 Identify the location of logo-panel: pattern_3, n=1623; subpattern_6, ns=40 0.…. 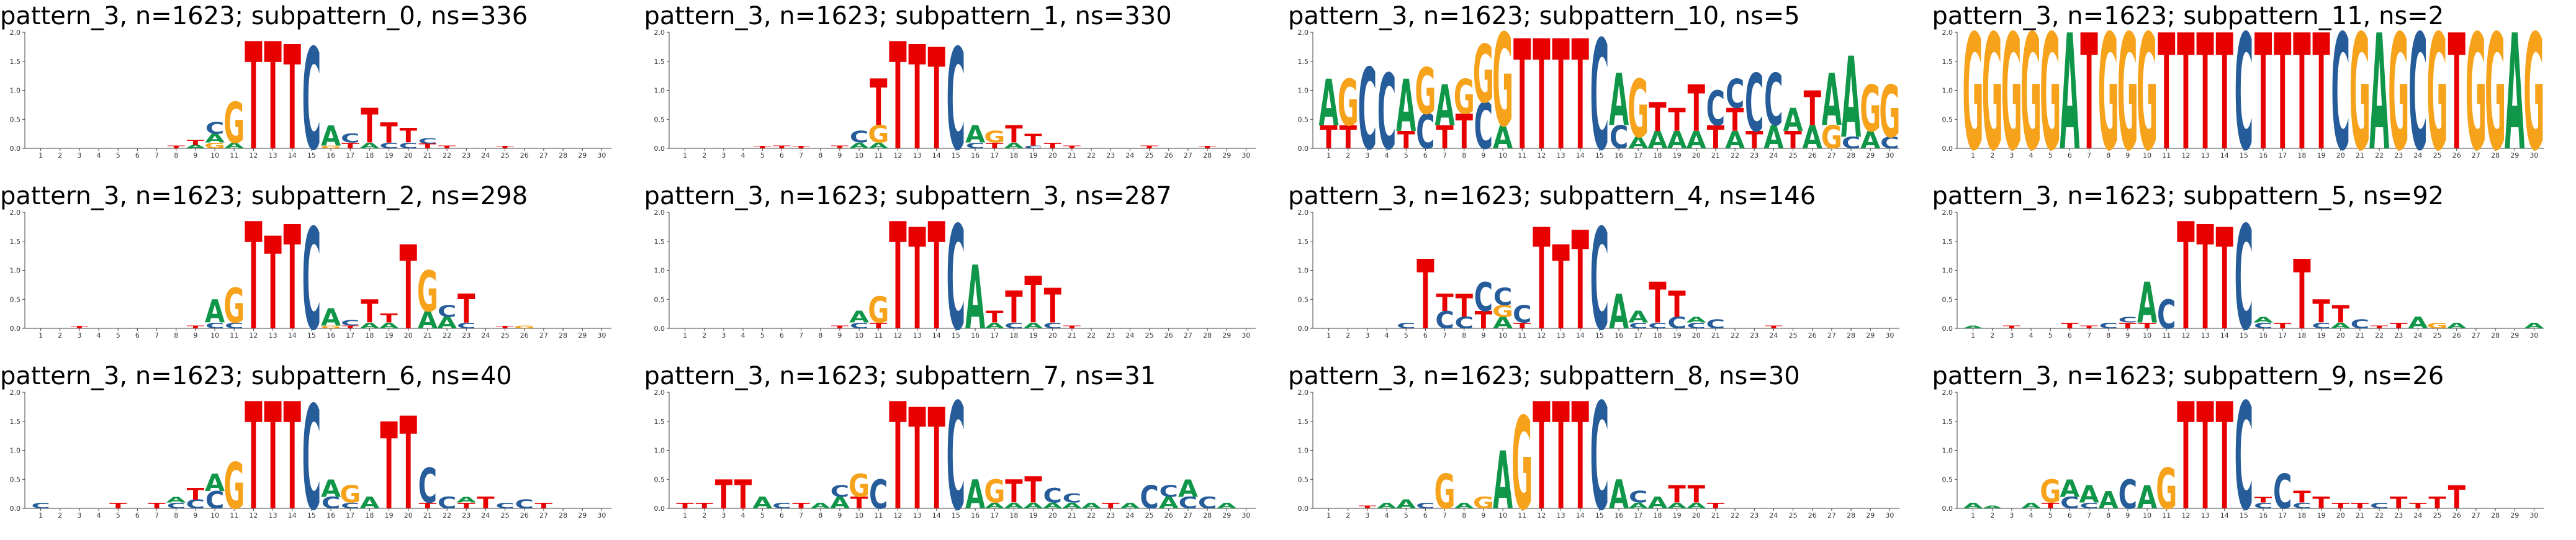
(322, 450).